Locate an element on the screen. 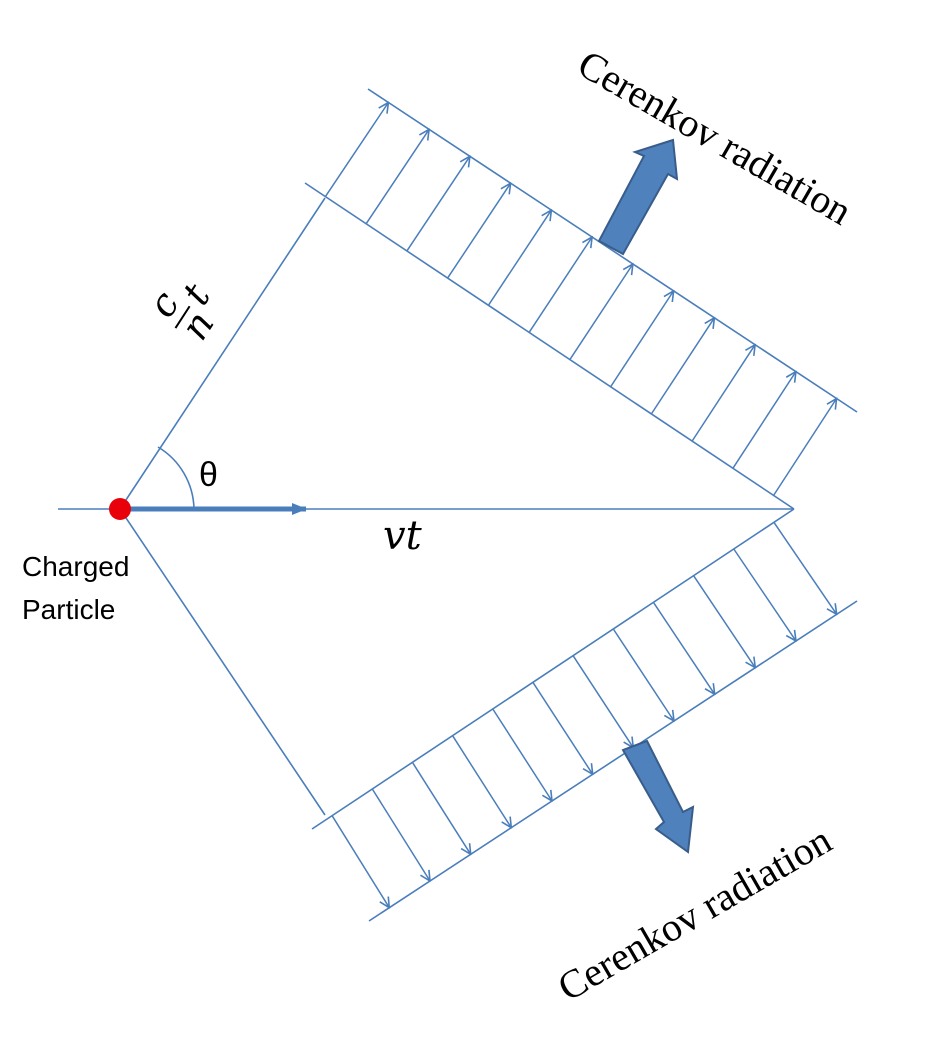 The image size is (936, 1048). cone-lower-edge is located at coordinates (222, 662).